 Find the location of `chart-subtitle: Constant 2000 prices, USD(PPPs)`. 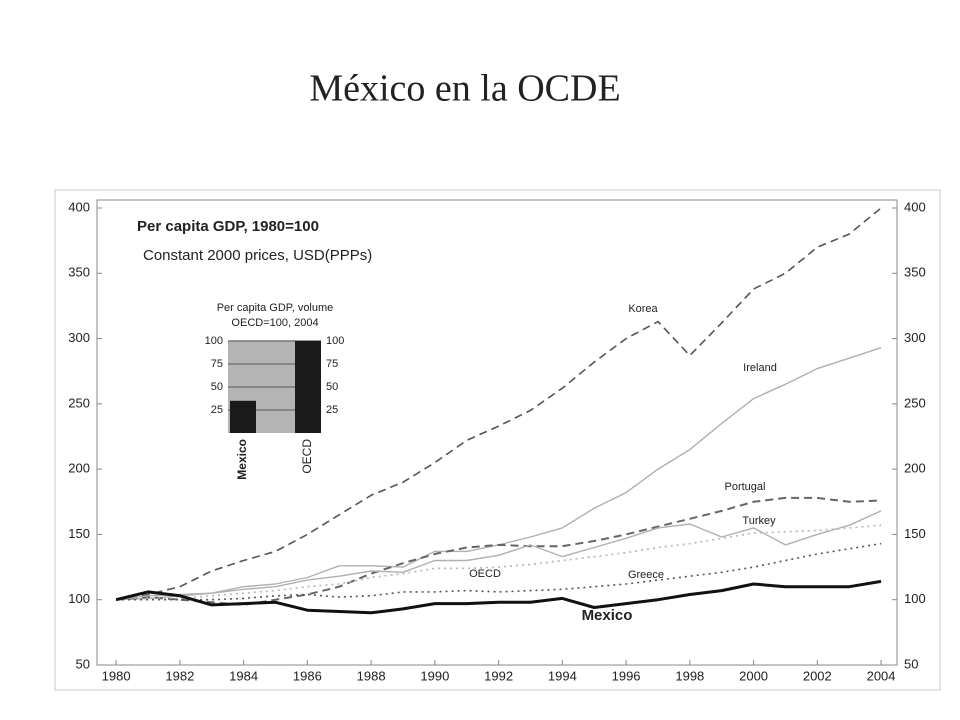

chart-subtitle: Constant 2000 prices, USD(PPPs) is located at coordinates (257, 255).